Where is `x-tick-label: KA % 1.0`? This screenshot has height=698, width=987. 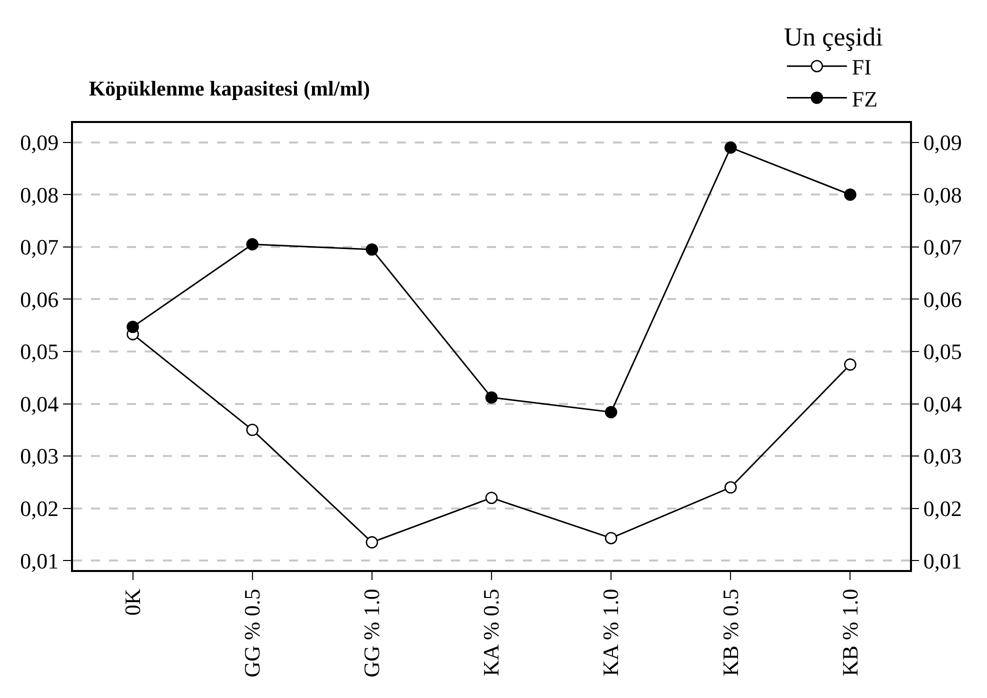
x-tick-label: KA % 1.0 is located at coordinates (611, 632).